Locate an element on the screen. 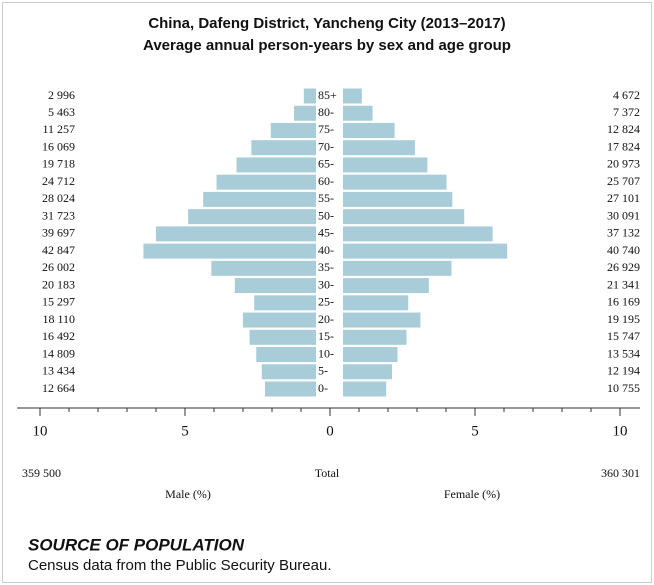 The height and width of the screenshot is (585, 654). age-label: 30- is located at coordinates (326, 284).